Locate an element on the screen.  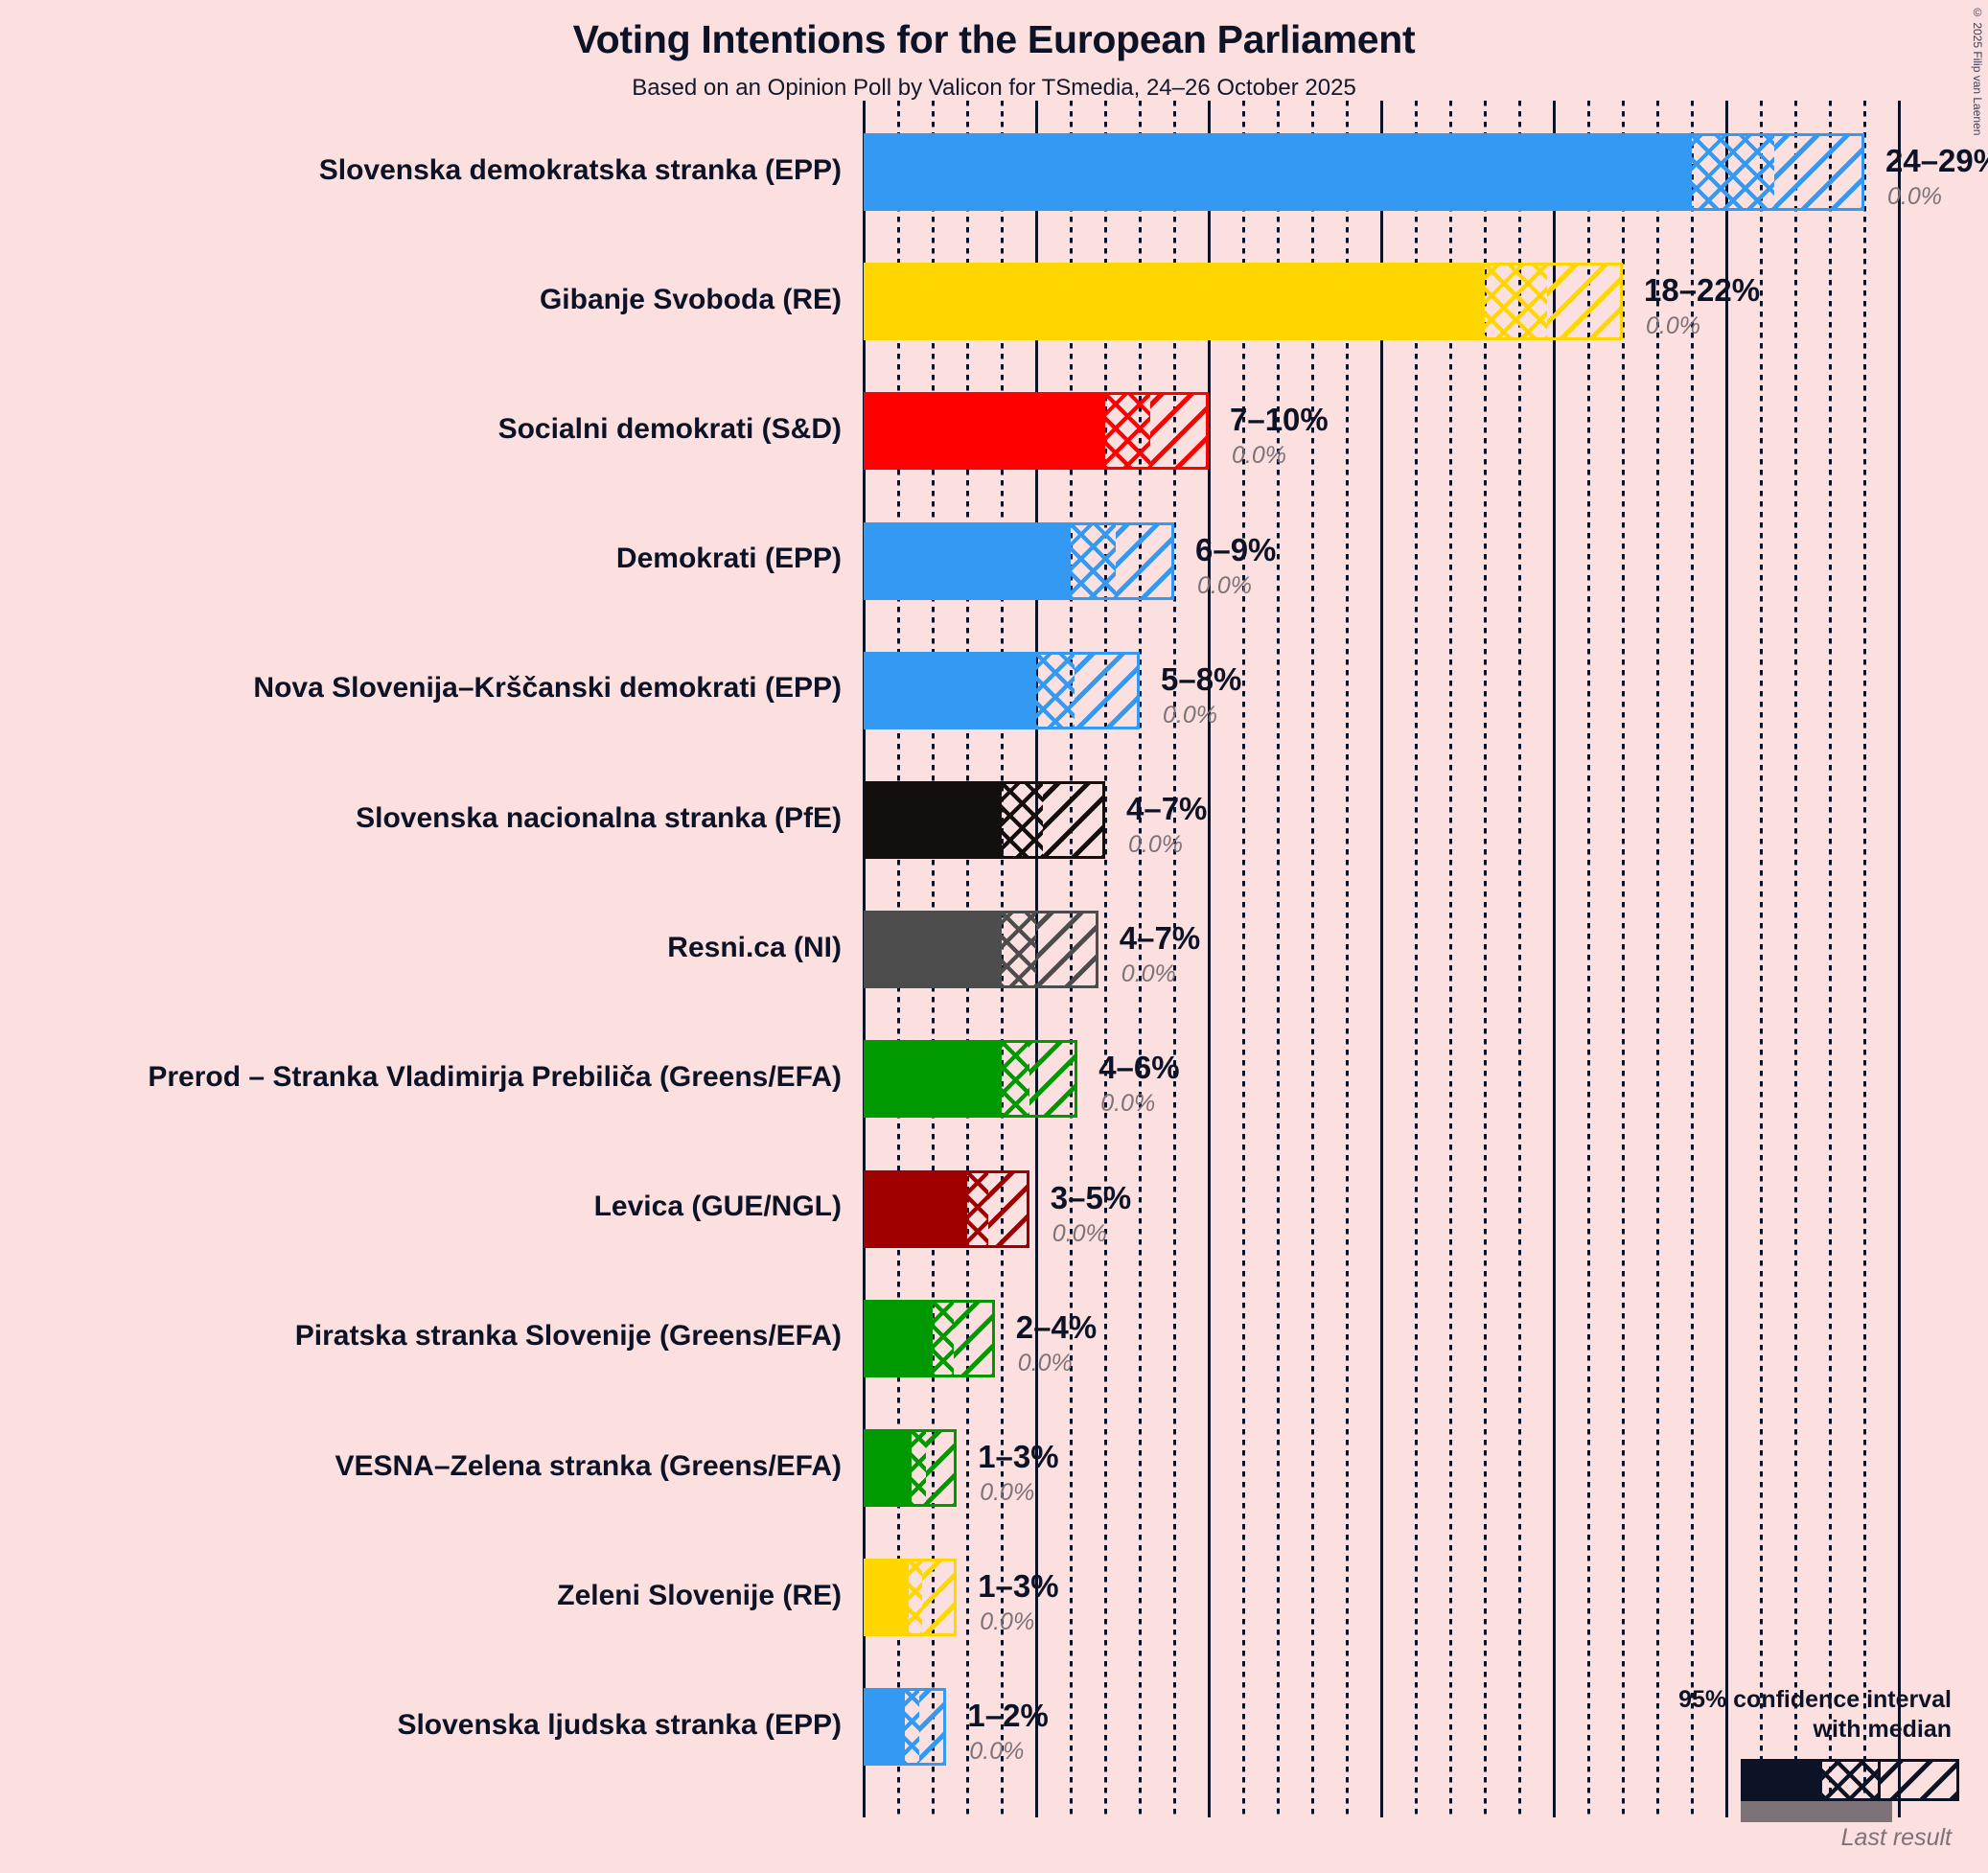
value-range-label: 5–8% is located at coordinates (1201, 678).